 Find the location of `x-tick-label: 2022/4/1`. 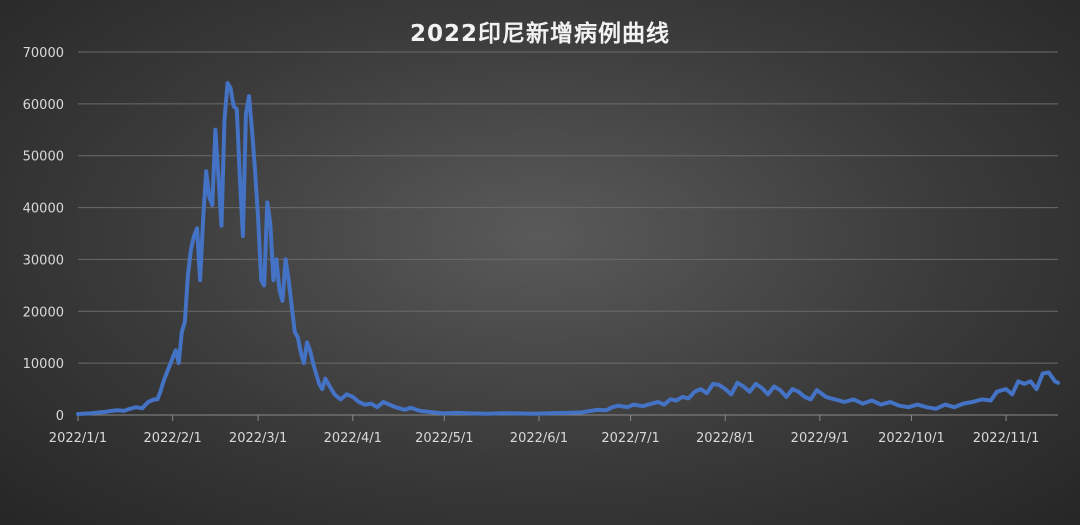

x-tick-label: 2022/4/1 is located at coordinates (353, 438).